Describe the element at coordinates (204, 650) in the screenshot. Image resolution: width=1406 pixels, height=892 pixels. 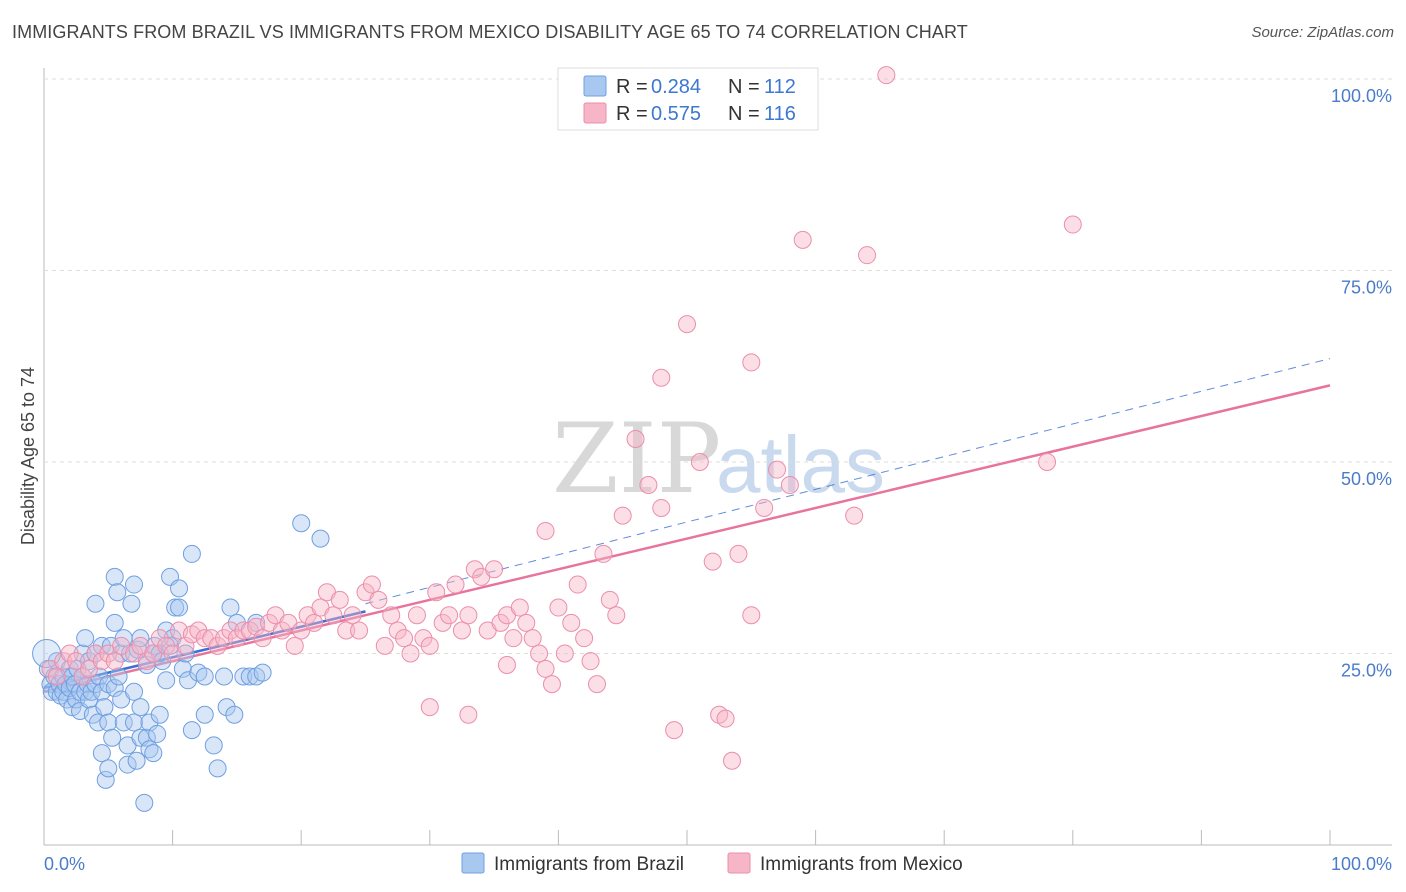
I see `brazil-trendline` at that location.